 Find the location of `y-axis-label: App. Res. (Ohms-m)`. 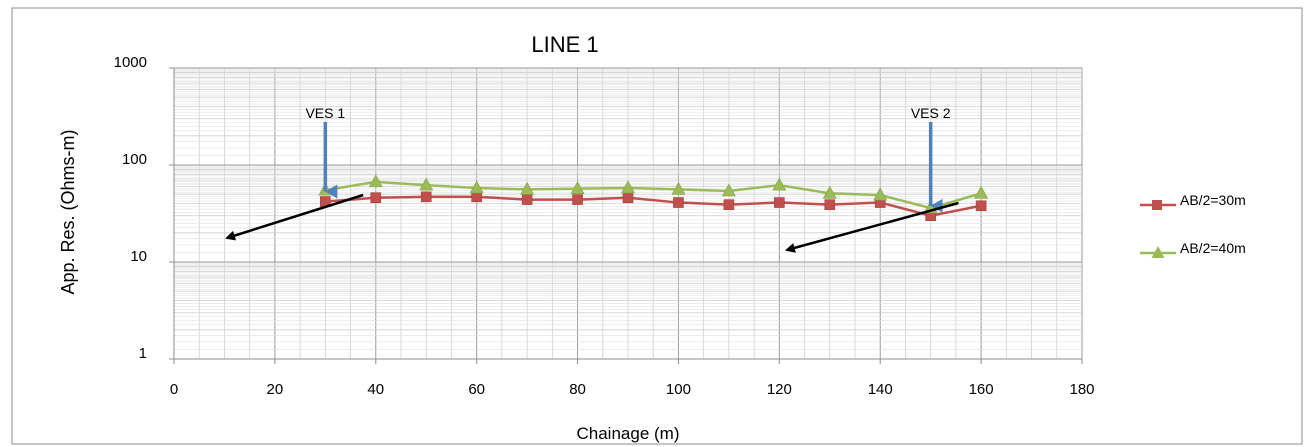

y-axis-label: App. Res. (Ohms-m) is located at coordinates (68, 211).